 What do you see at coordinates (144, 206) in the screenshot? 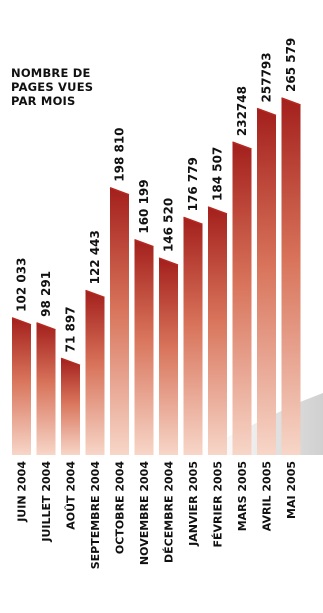
I see `bar-value-label: 160 199` at bounding box center [144, 206].